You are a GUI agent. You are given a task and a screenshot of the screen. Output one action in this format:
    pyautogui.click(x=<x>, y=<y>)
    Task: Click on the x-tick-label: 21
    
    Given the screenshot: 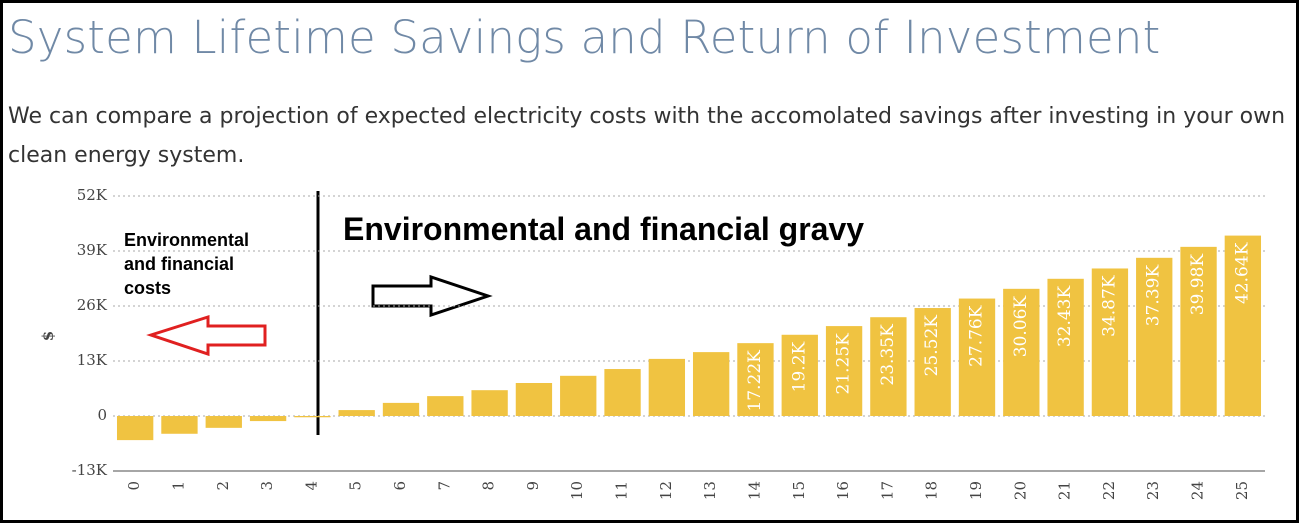 What is the action you would take?
    pyautogui.click(x=1065, y=490)
    